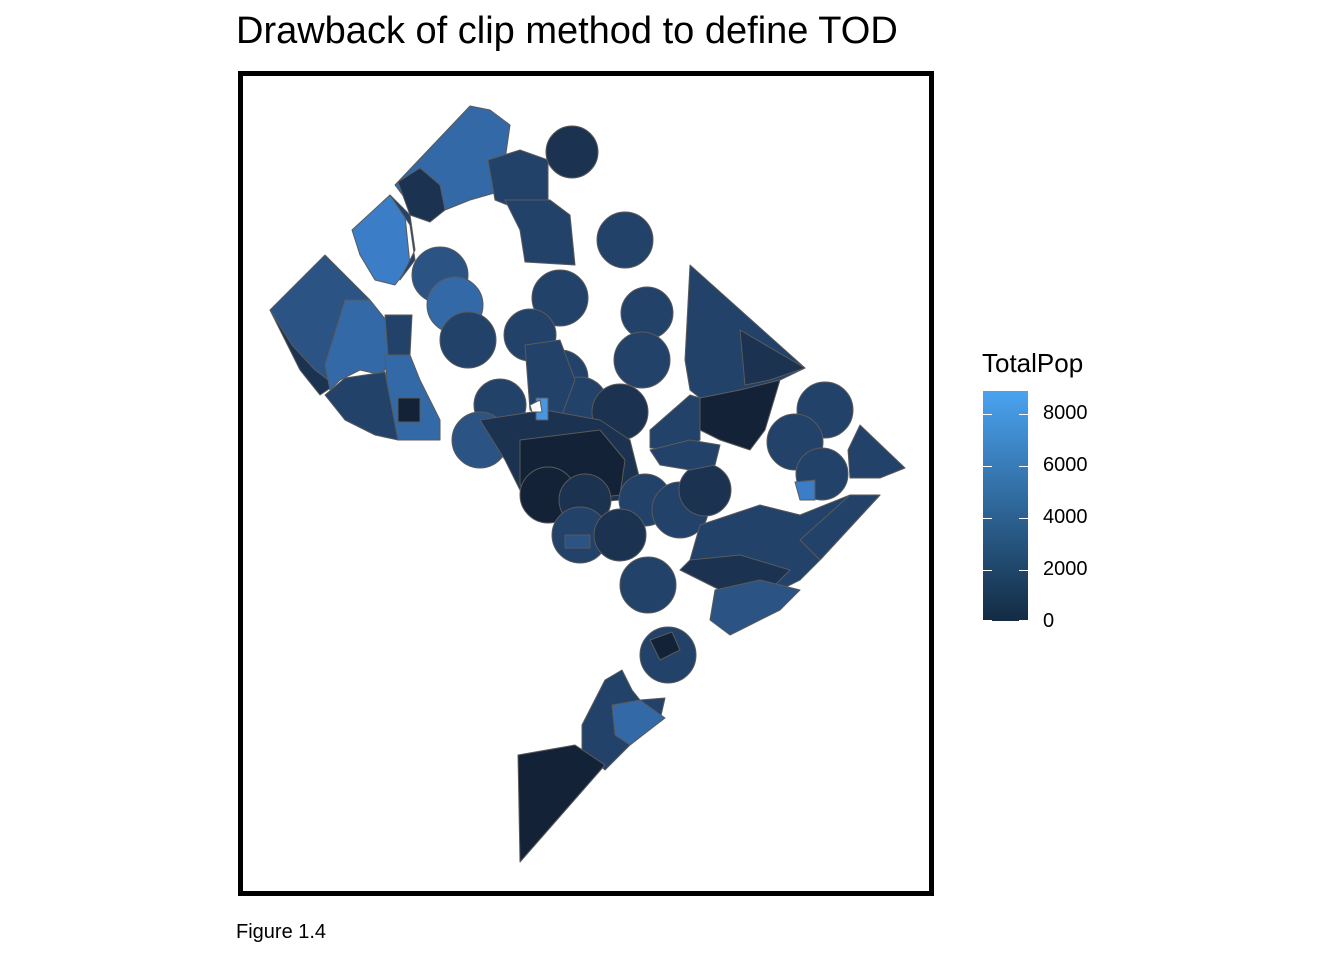 This screenshot has width=1344, height=960. Describe the element at coordinates (1065, 569) in the screenshot. I see `legend-tick-label: 2000` at that location.